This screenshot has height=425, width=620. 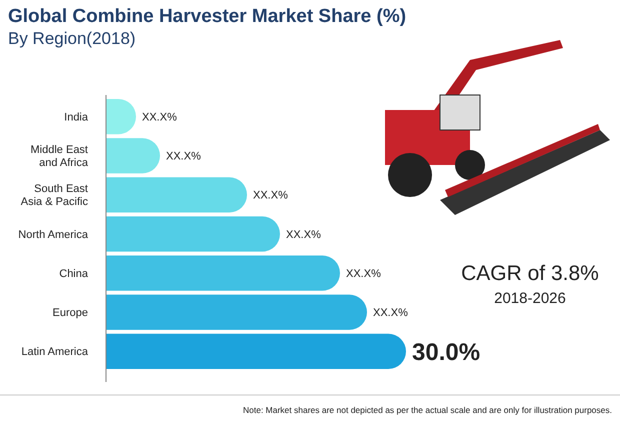 What do you see at coordinates (207, 16) in the screenshot?
I see `chart-title: Global Combine Harvester Market Share (%)` at bounding box center [207, 16].